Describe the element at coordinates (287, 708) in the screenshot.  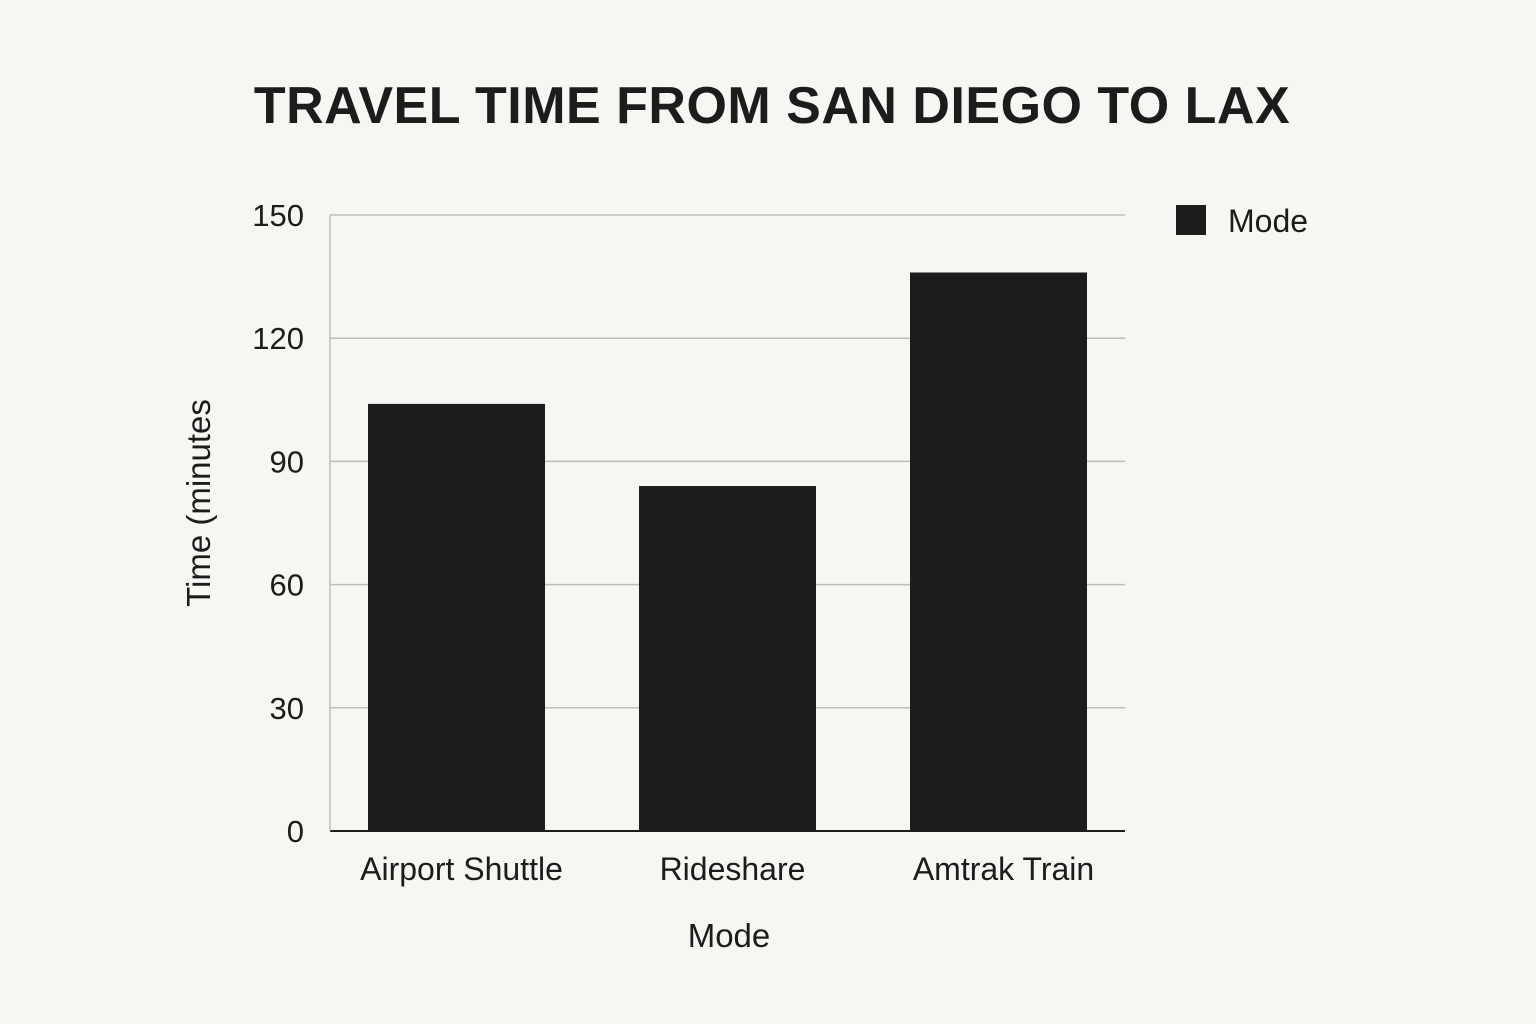
I see `y-tick-label: 30` at that location.